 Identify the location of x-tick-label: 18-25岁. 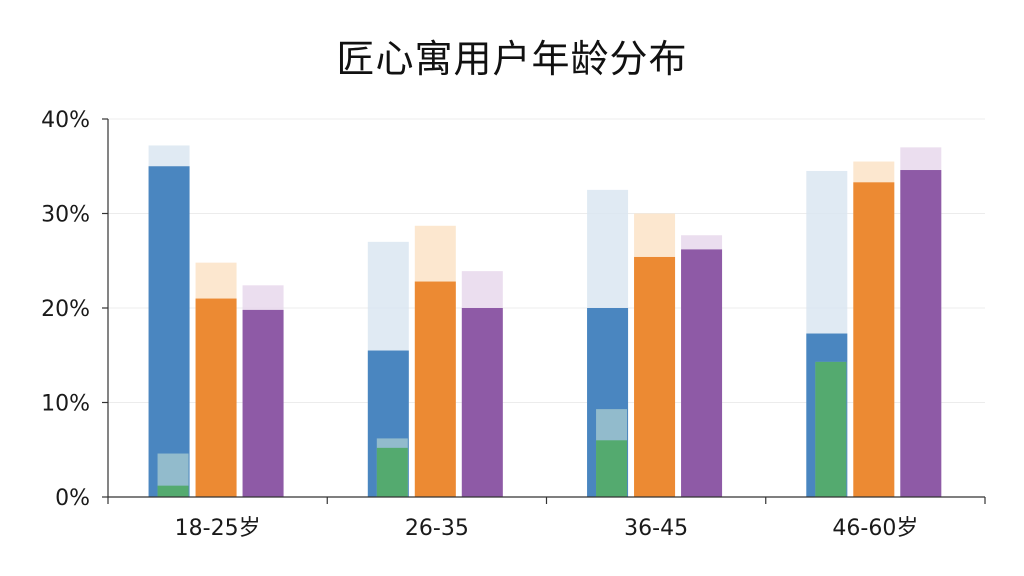
(218, 528).